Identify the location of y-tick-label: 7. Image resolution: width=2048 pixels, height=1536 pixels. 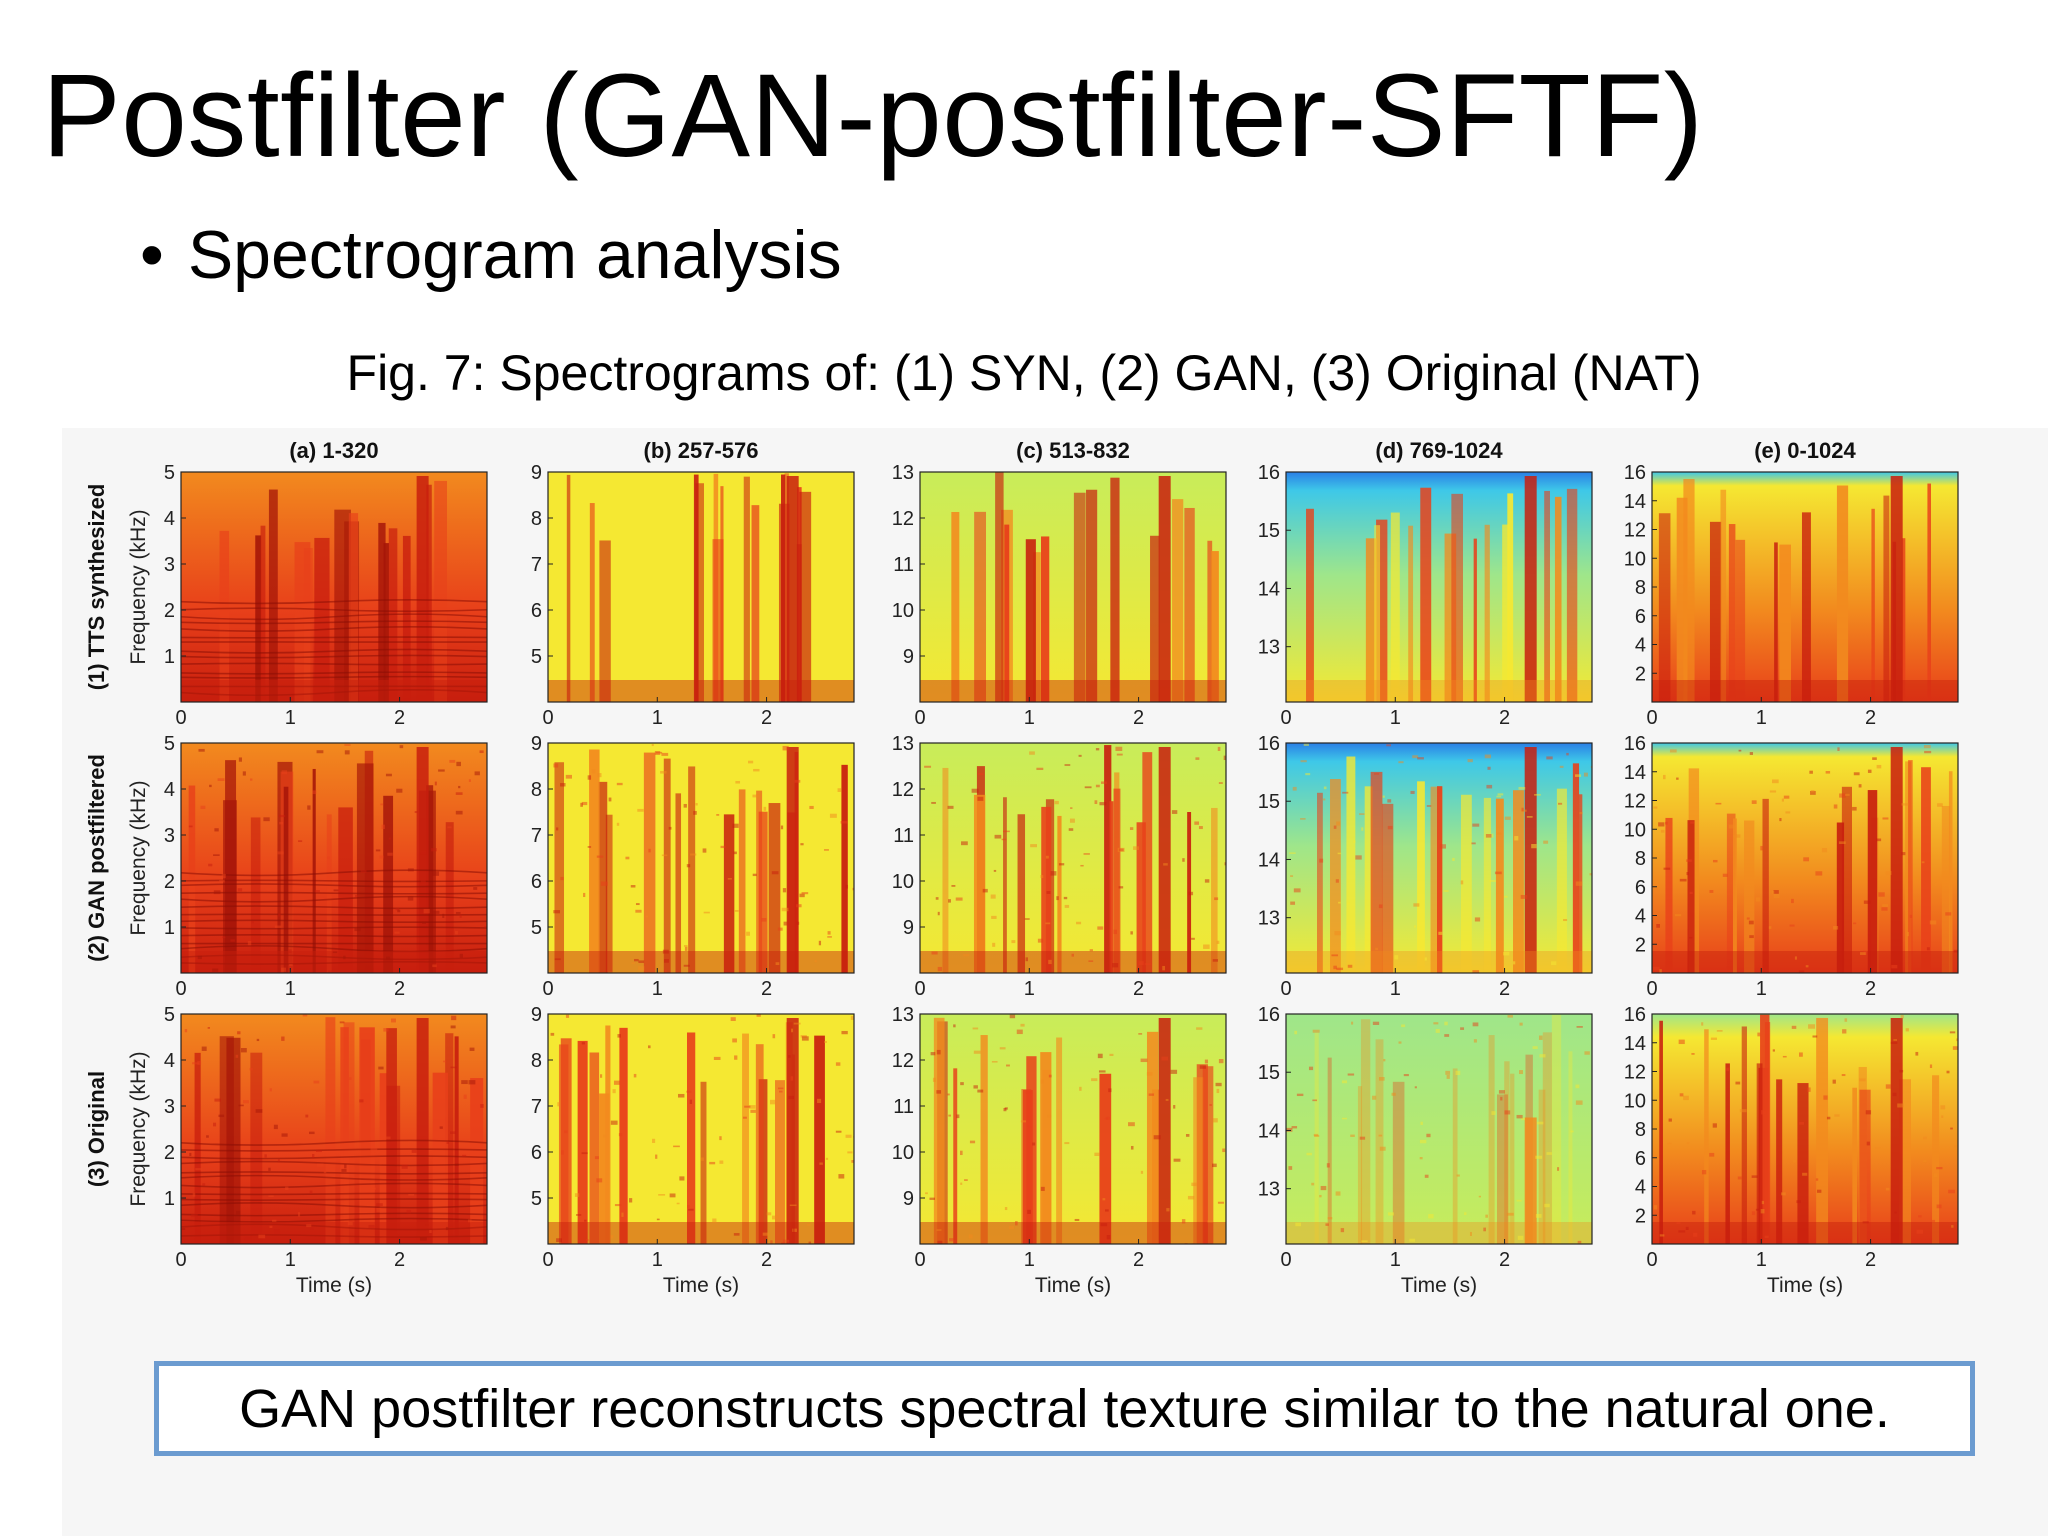
(536, 836).